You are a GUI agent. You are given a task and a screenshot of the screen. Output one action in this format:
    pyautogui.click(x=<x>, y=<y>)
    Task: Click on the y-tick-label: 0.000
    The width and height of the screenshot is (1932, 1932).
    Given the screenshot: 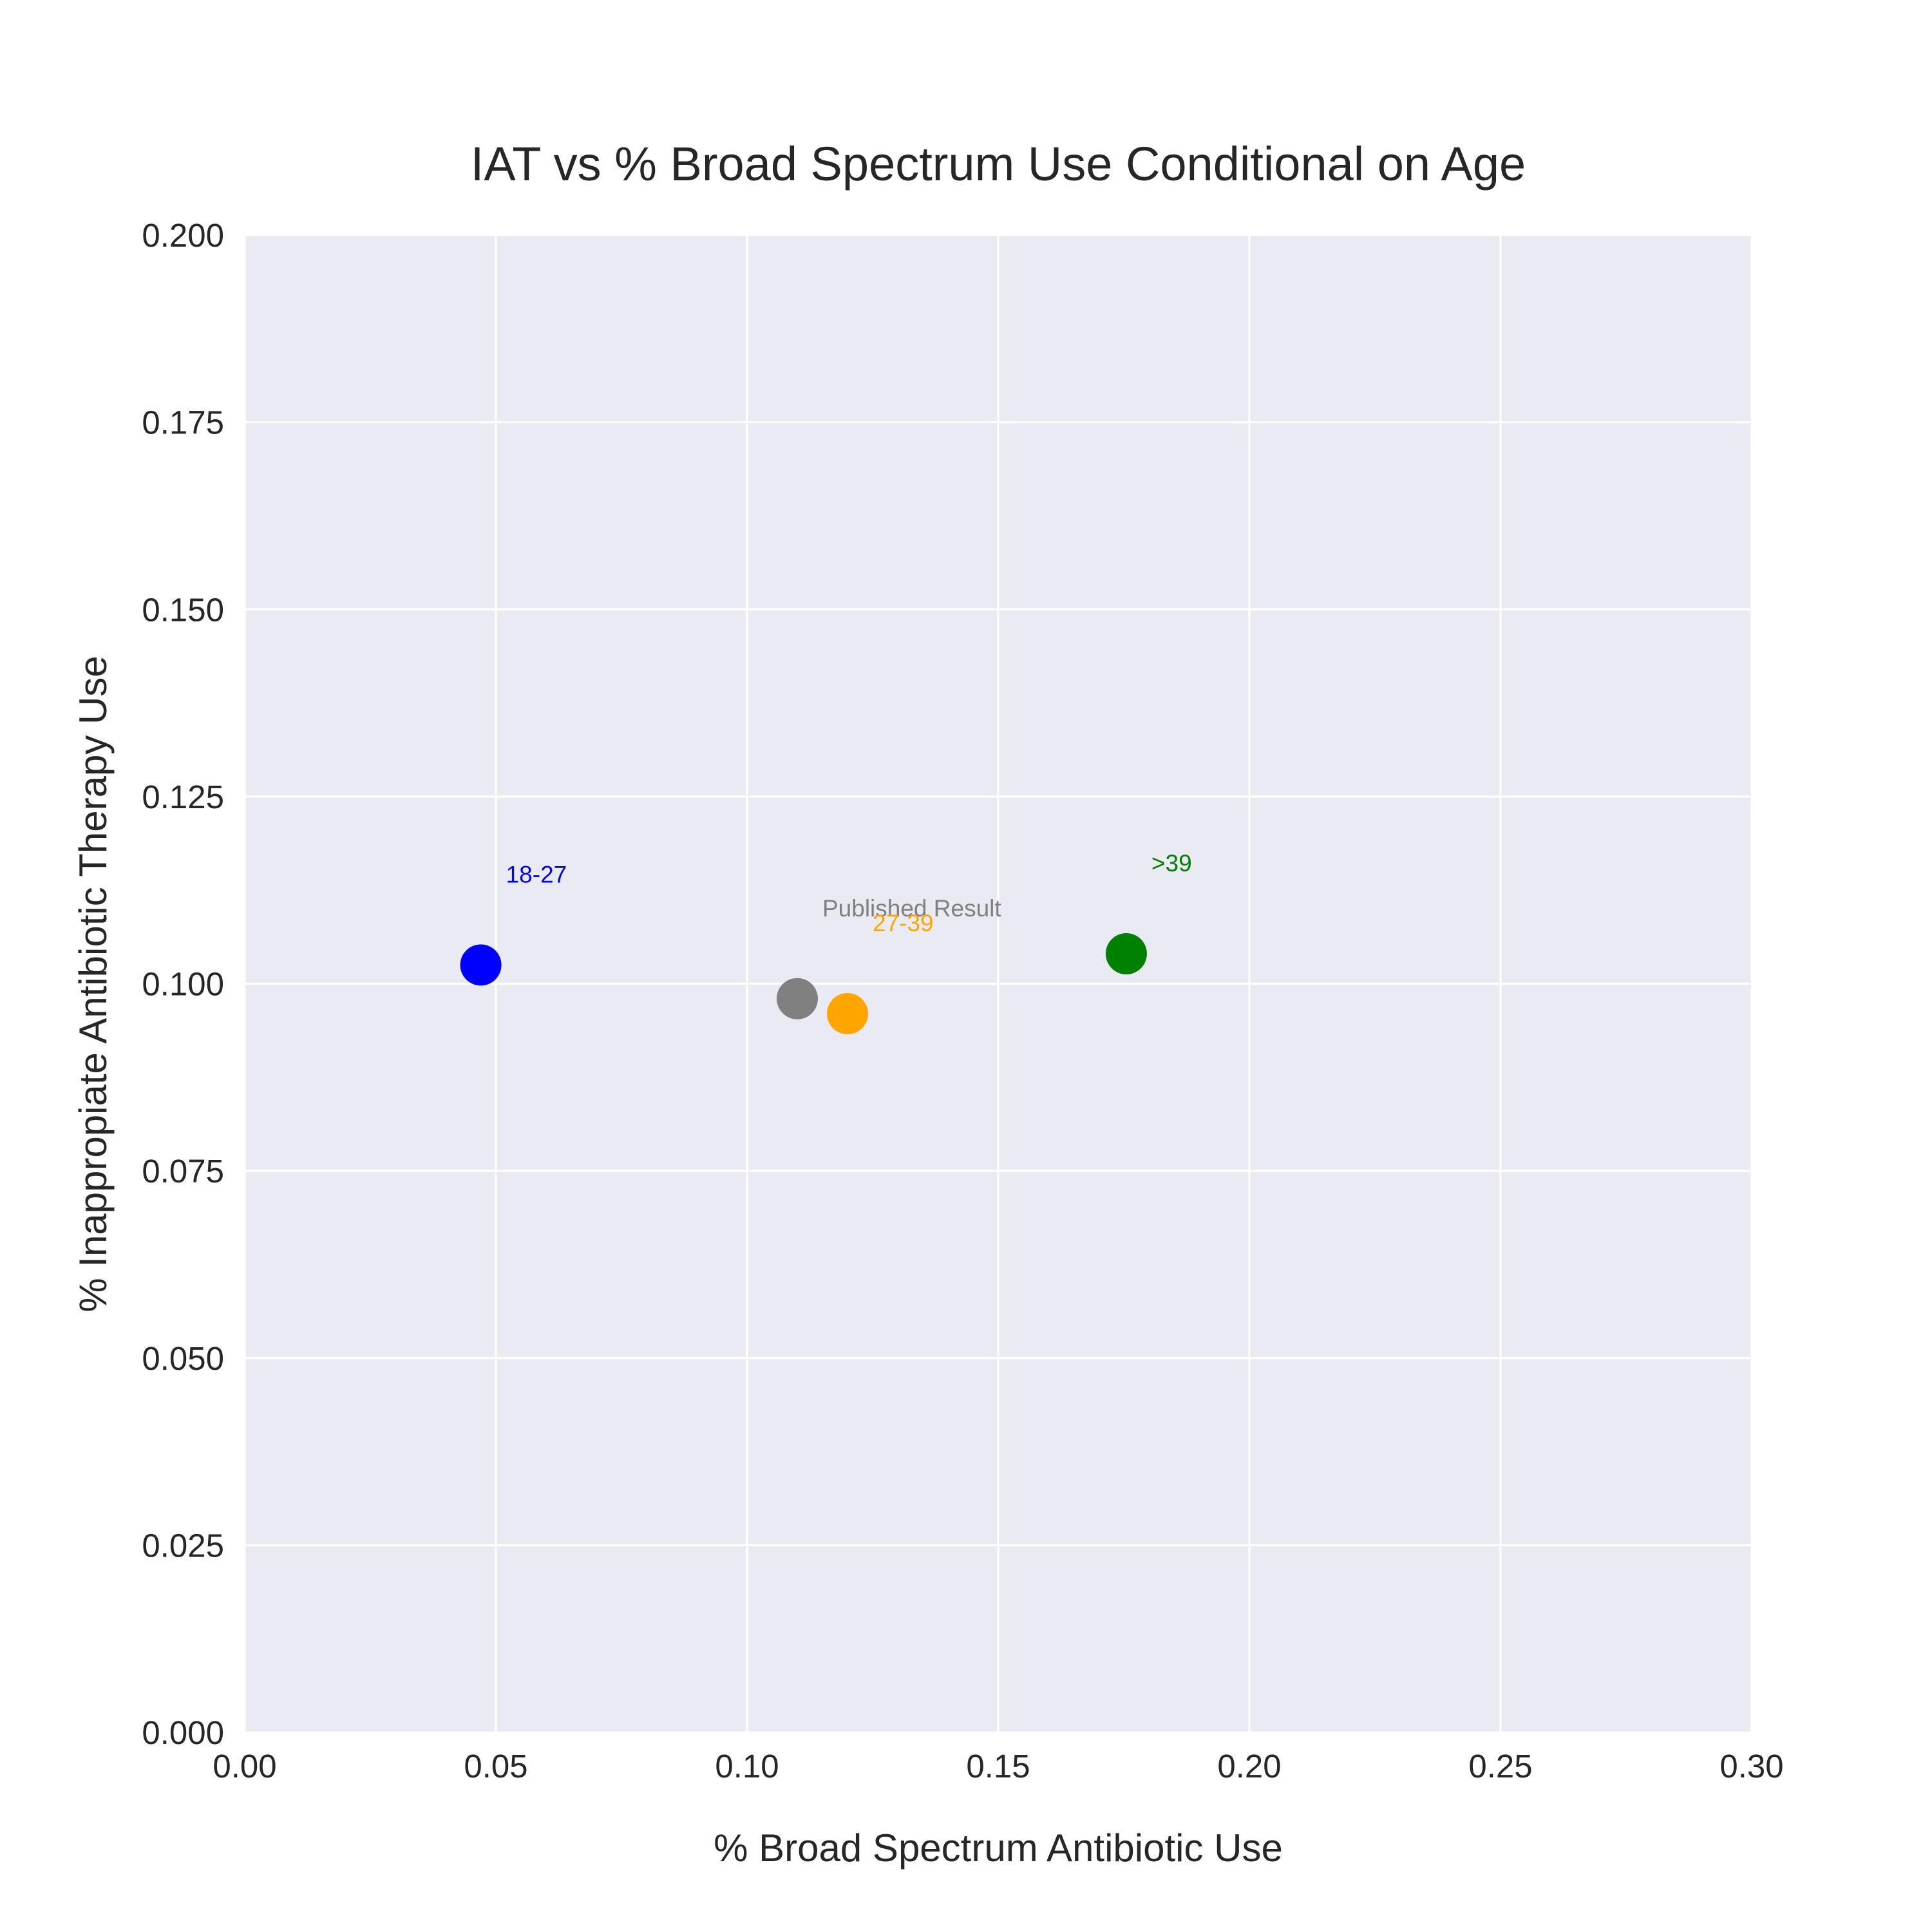 What is the action you would take?
    pyautogui.click(x=183, y=1733)
    